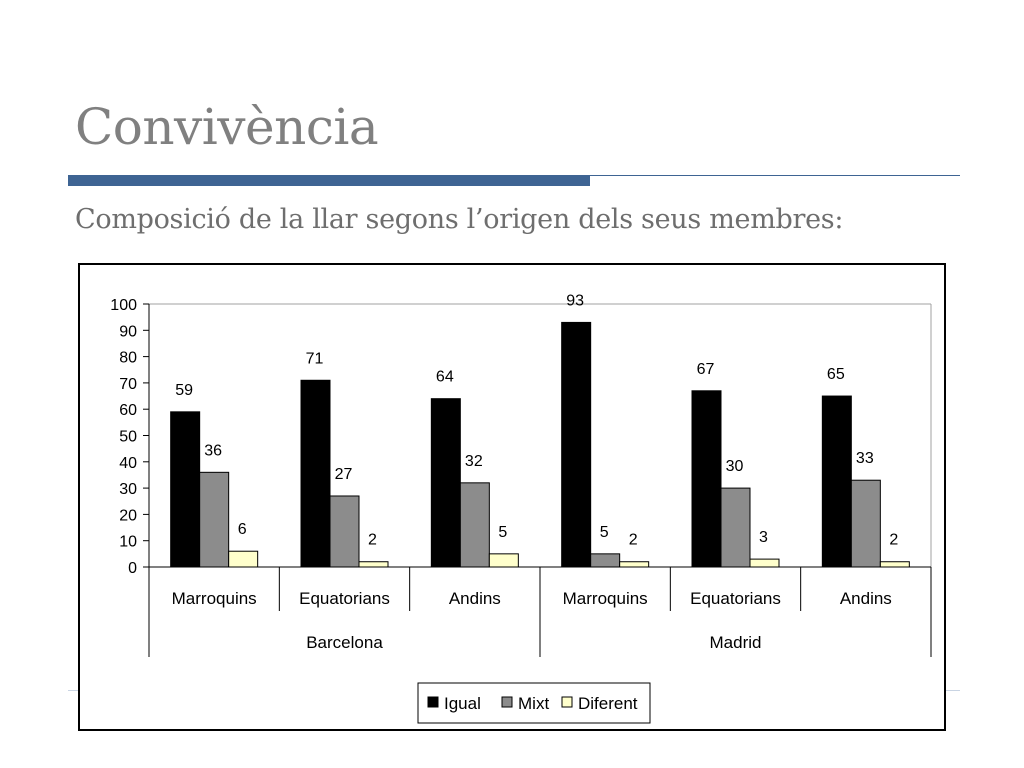  What do you see at coordinates (128, 437) in the screenshot?
I see `y-tick-label: 50` at bounding box center [128, 437].